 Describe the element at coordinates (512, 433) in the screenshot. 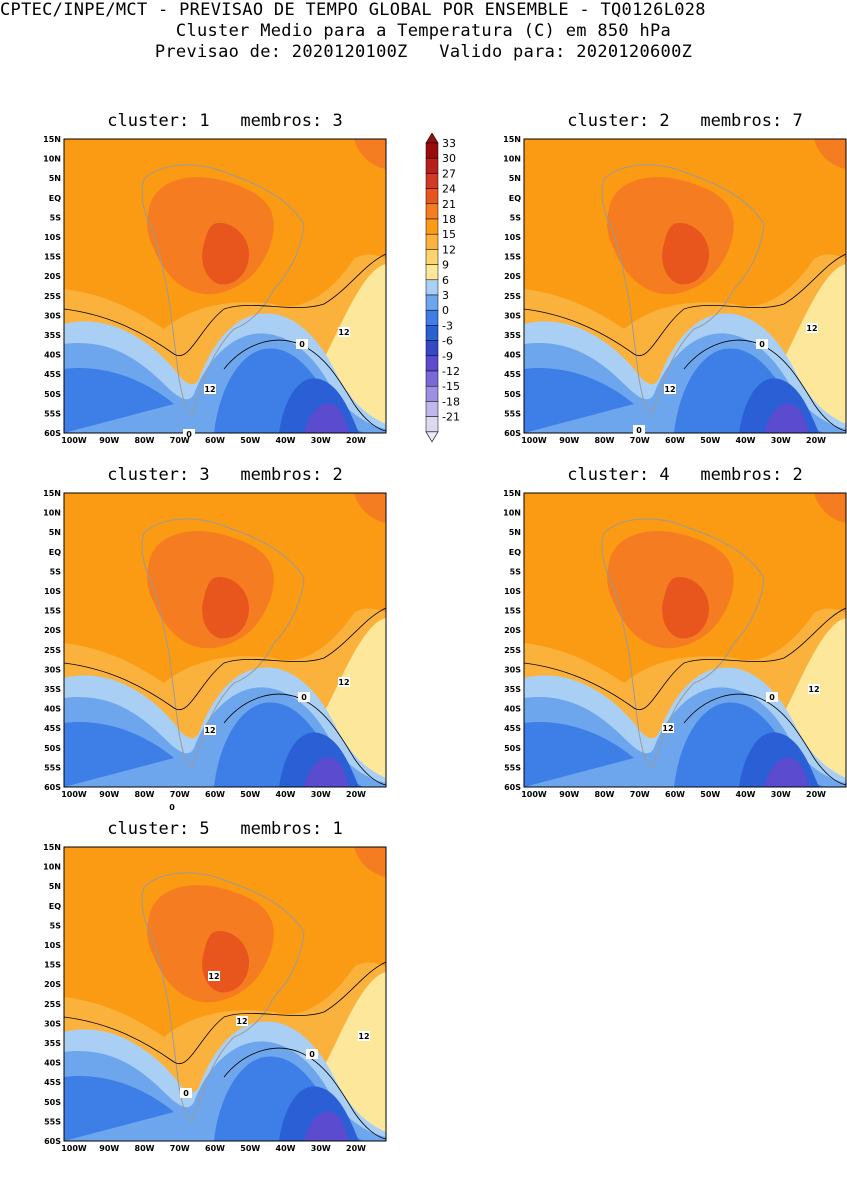

I see `lat-tick-label: 60S` at that location.